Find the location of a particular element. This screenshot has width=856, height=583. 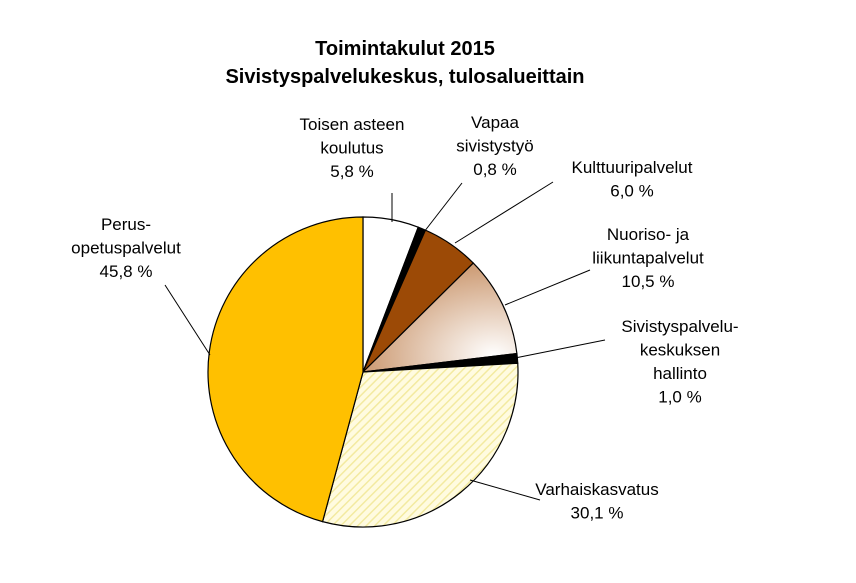

slice-label: Varhaiskasvatus is located at coordinates (596, 489).